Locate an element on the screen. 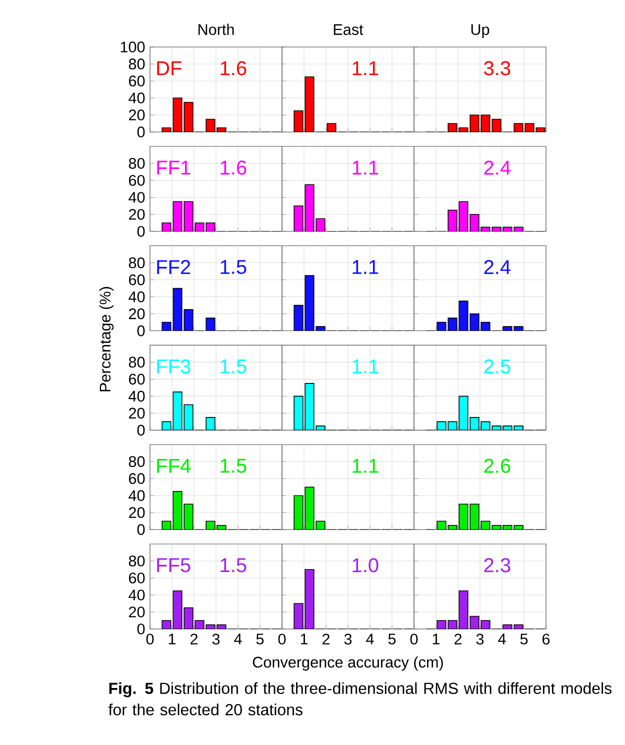  annotation: 2.6 is located at coordinates (497, 465).